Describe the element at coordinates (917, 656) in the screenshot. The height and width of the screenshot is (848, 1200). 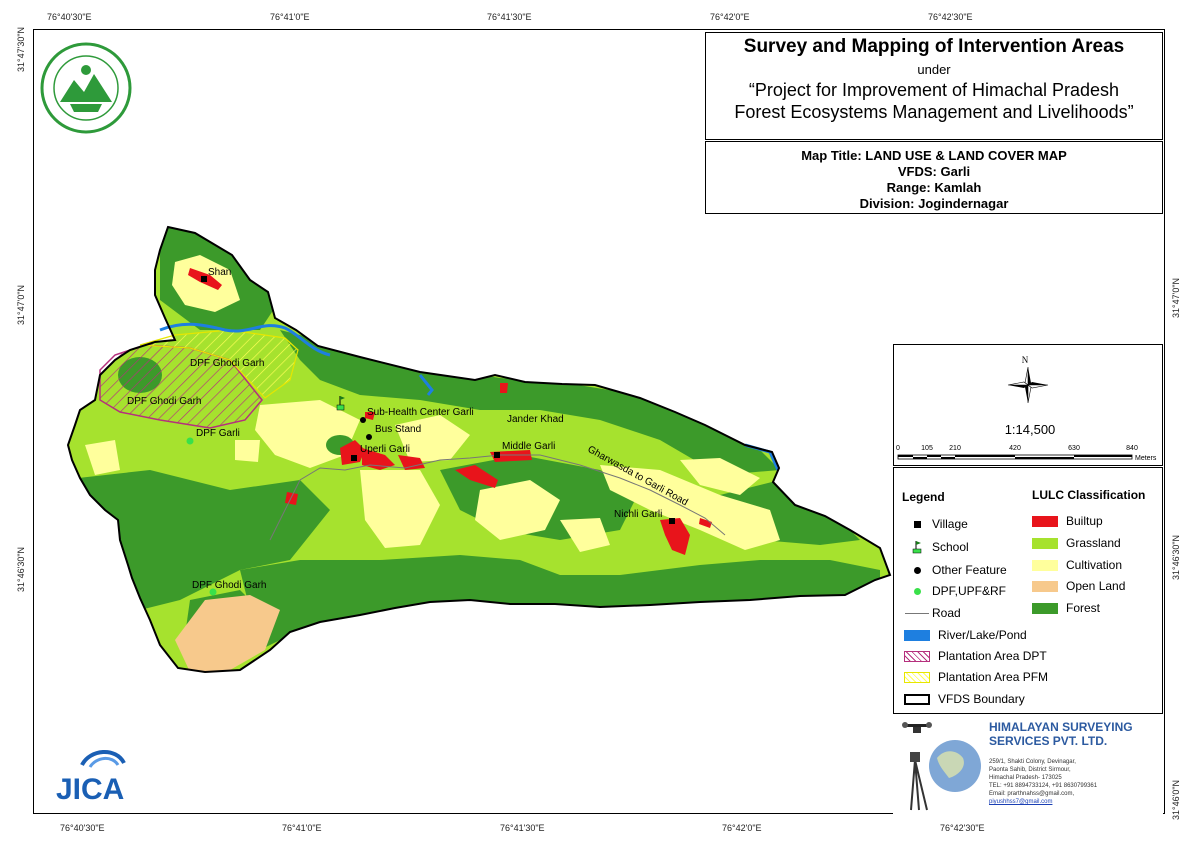
I see `plantation-dpt-swatch` at that location.